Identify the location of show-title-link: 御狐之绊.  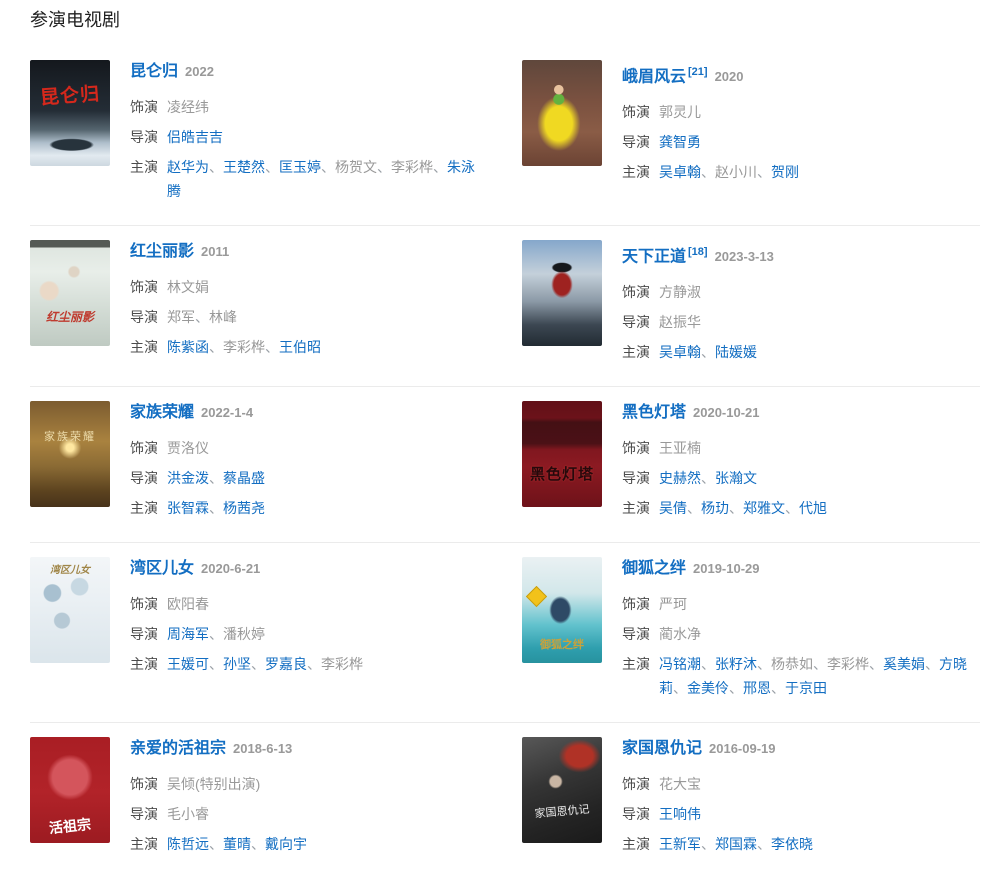
(654, 569).